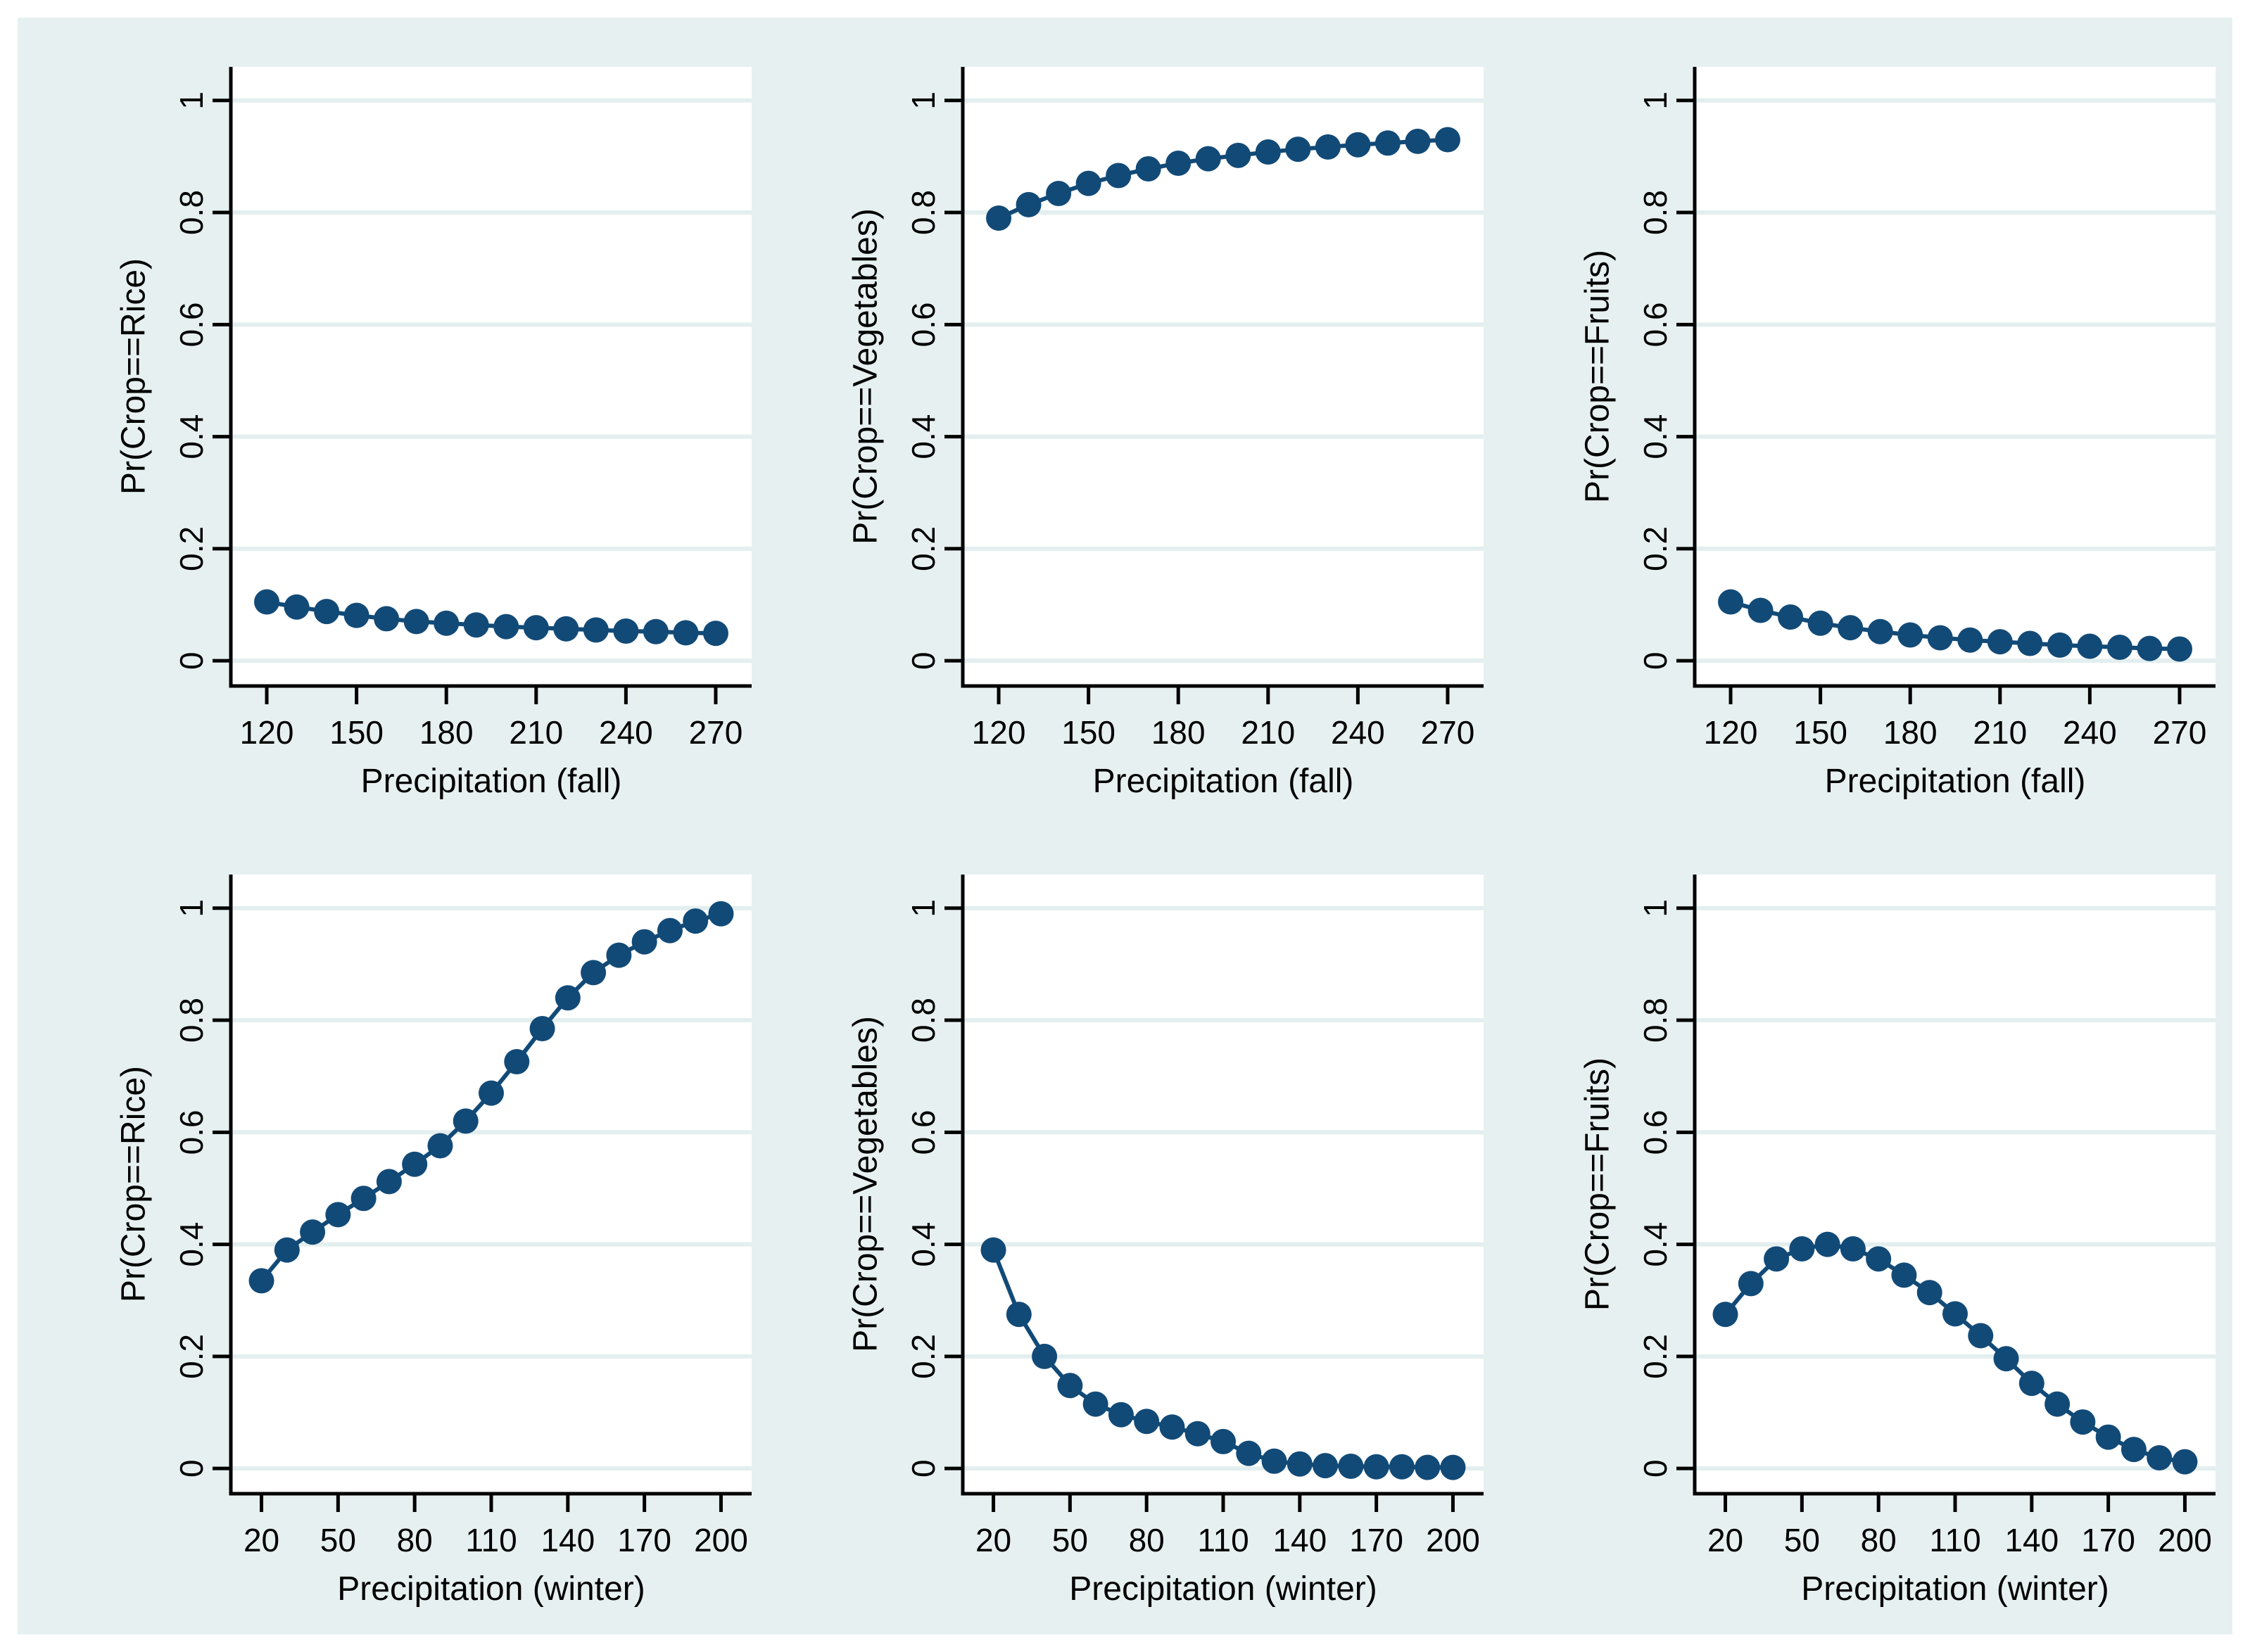 The height and width of the screenshot is (1652, 2250). Describe the element at coordinates (1731, 732) in the screenshot. I see `x-tick-label: 120` at that location.